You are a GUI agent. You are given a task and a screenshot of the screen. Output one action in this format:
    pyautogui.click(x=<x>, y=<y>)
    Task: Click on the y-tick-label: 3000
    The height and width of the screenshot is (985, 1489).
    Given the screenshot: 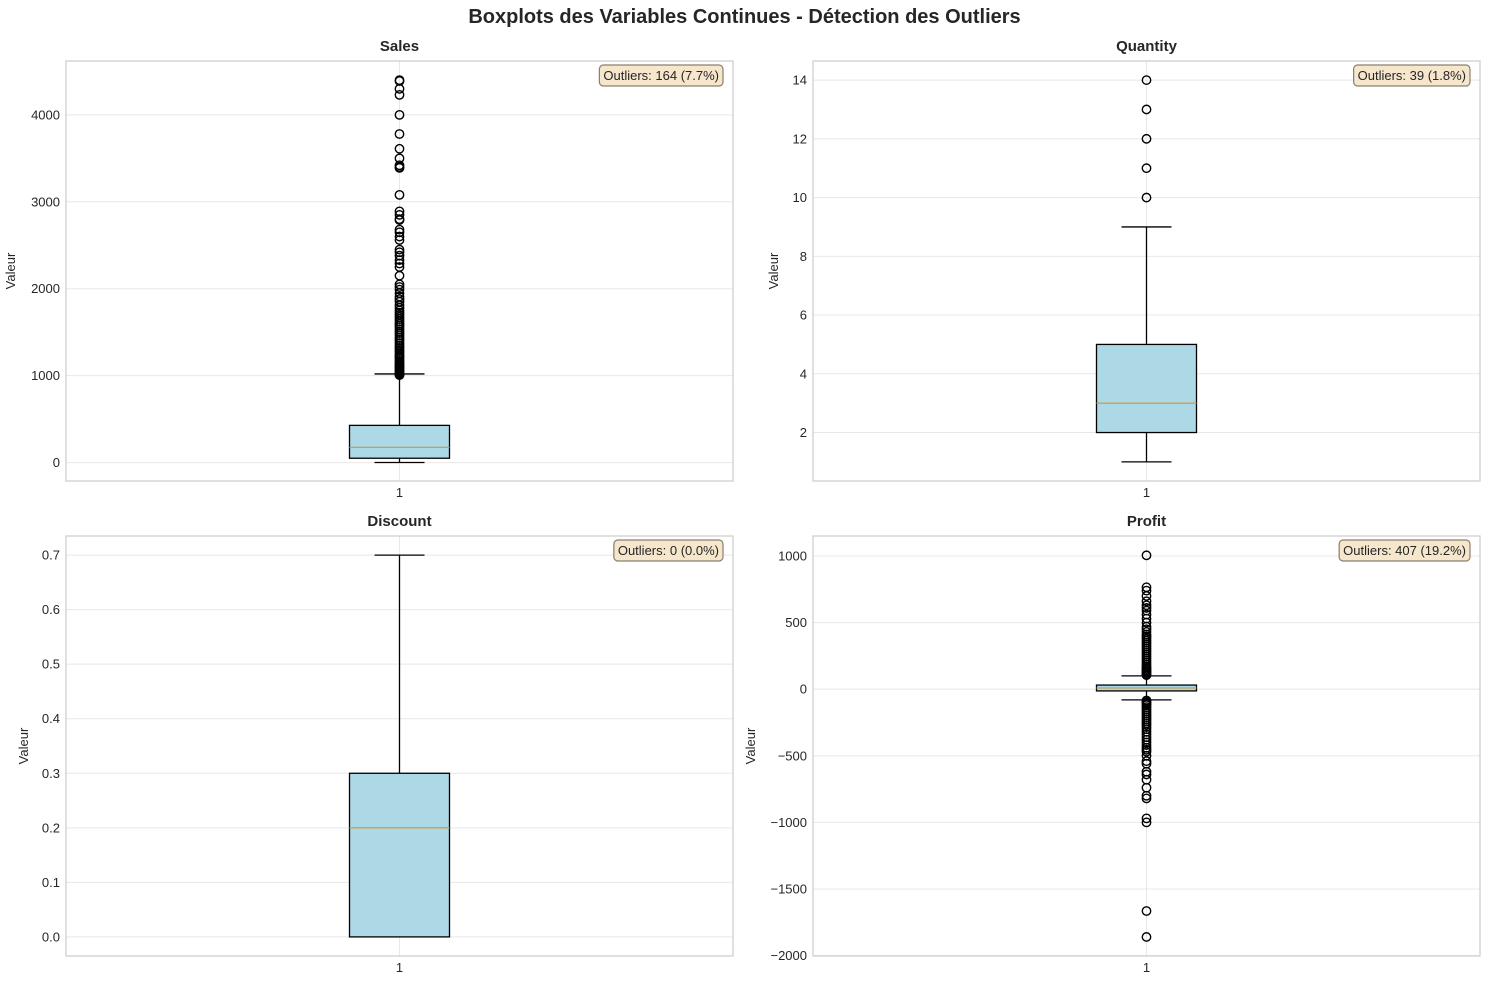 What is the action you would take?
    pyautogui.click(x=45, y=201)
    